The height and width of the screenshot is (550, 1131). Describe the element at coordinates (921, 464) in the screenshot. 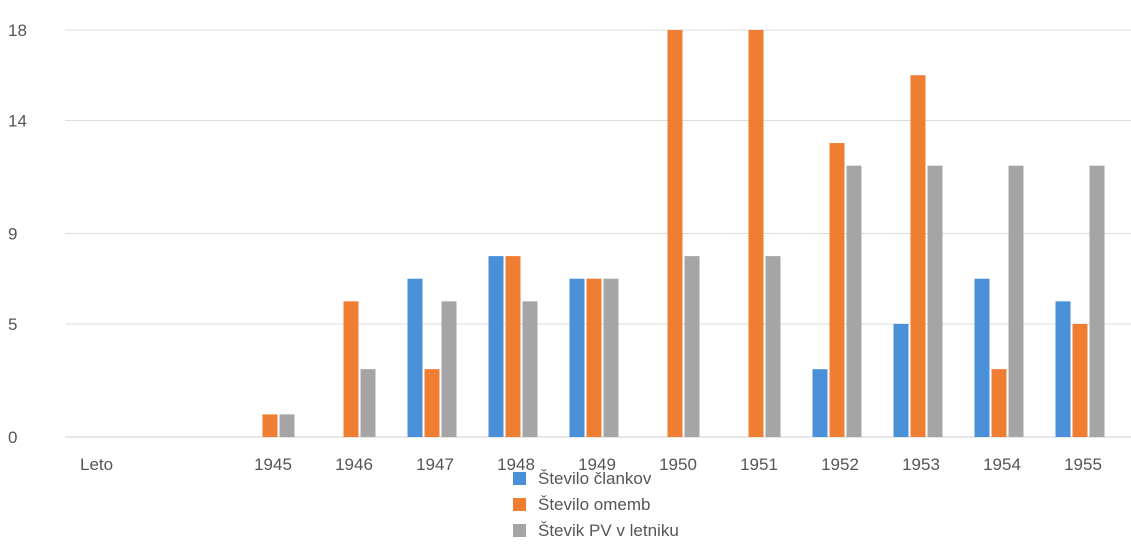

I see `x-tick-label: 1953` at that location.